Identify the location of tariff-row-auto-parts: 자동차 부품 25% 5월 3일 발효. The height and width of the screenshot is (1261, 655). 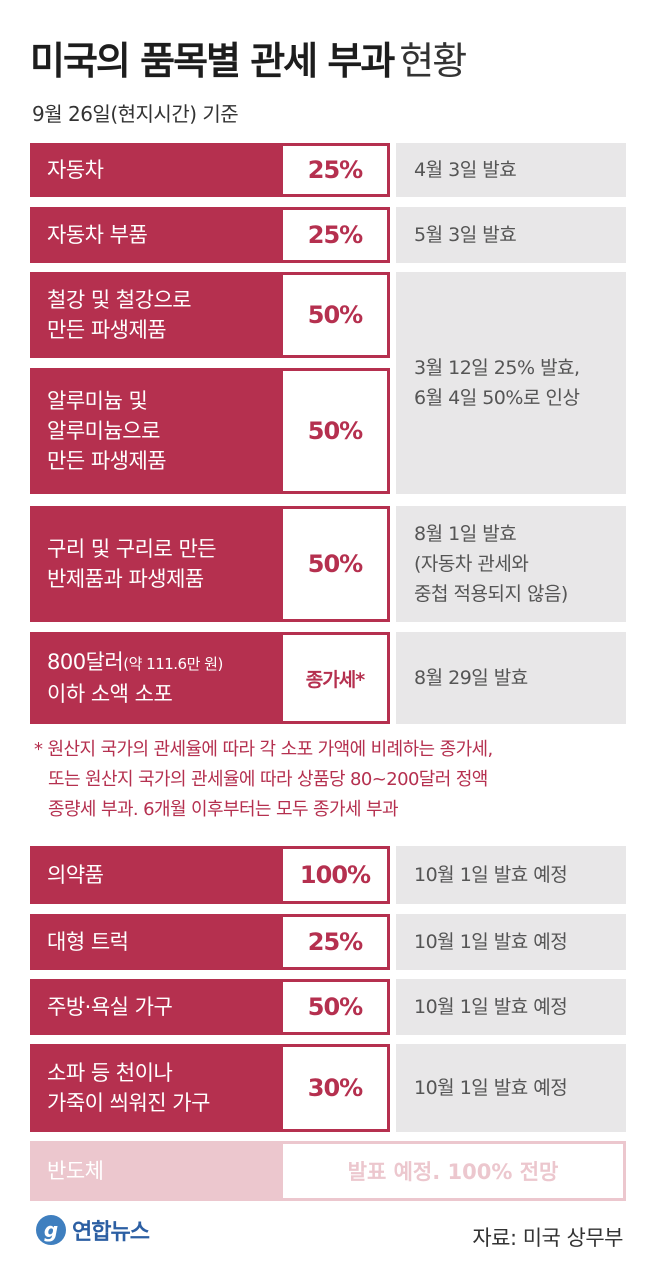
(328, 235).